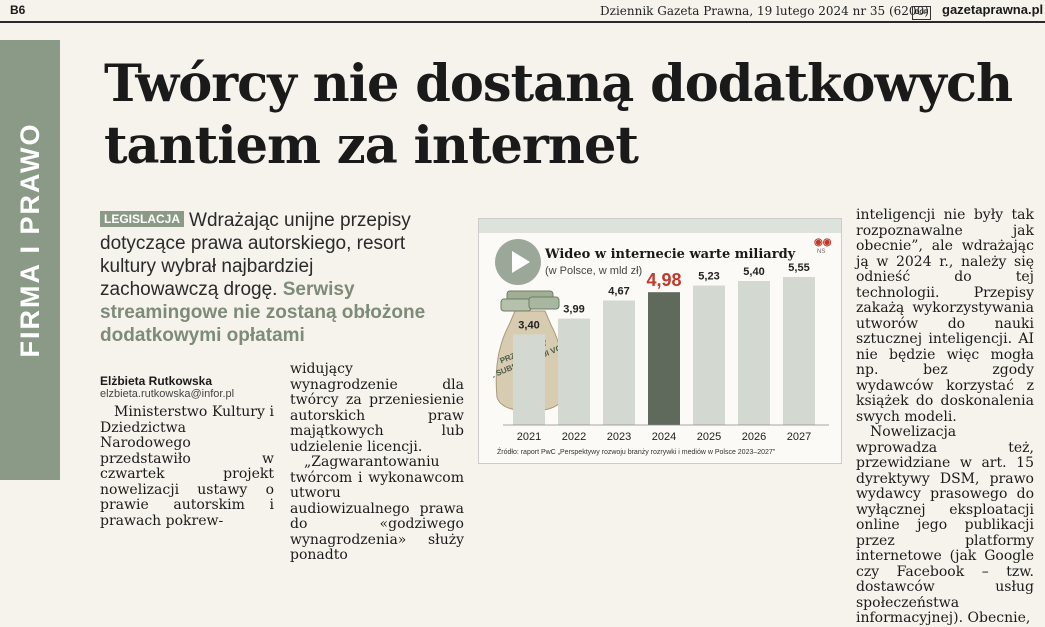  I want to click on section-sidebar, so click(30, 260).